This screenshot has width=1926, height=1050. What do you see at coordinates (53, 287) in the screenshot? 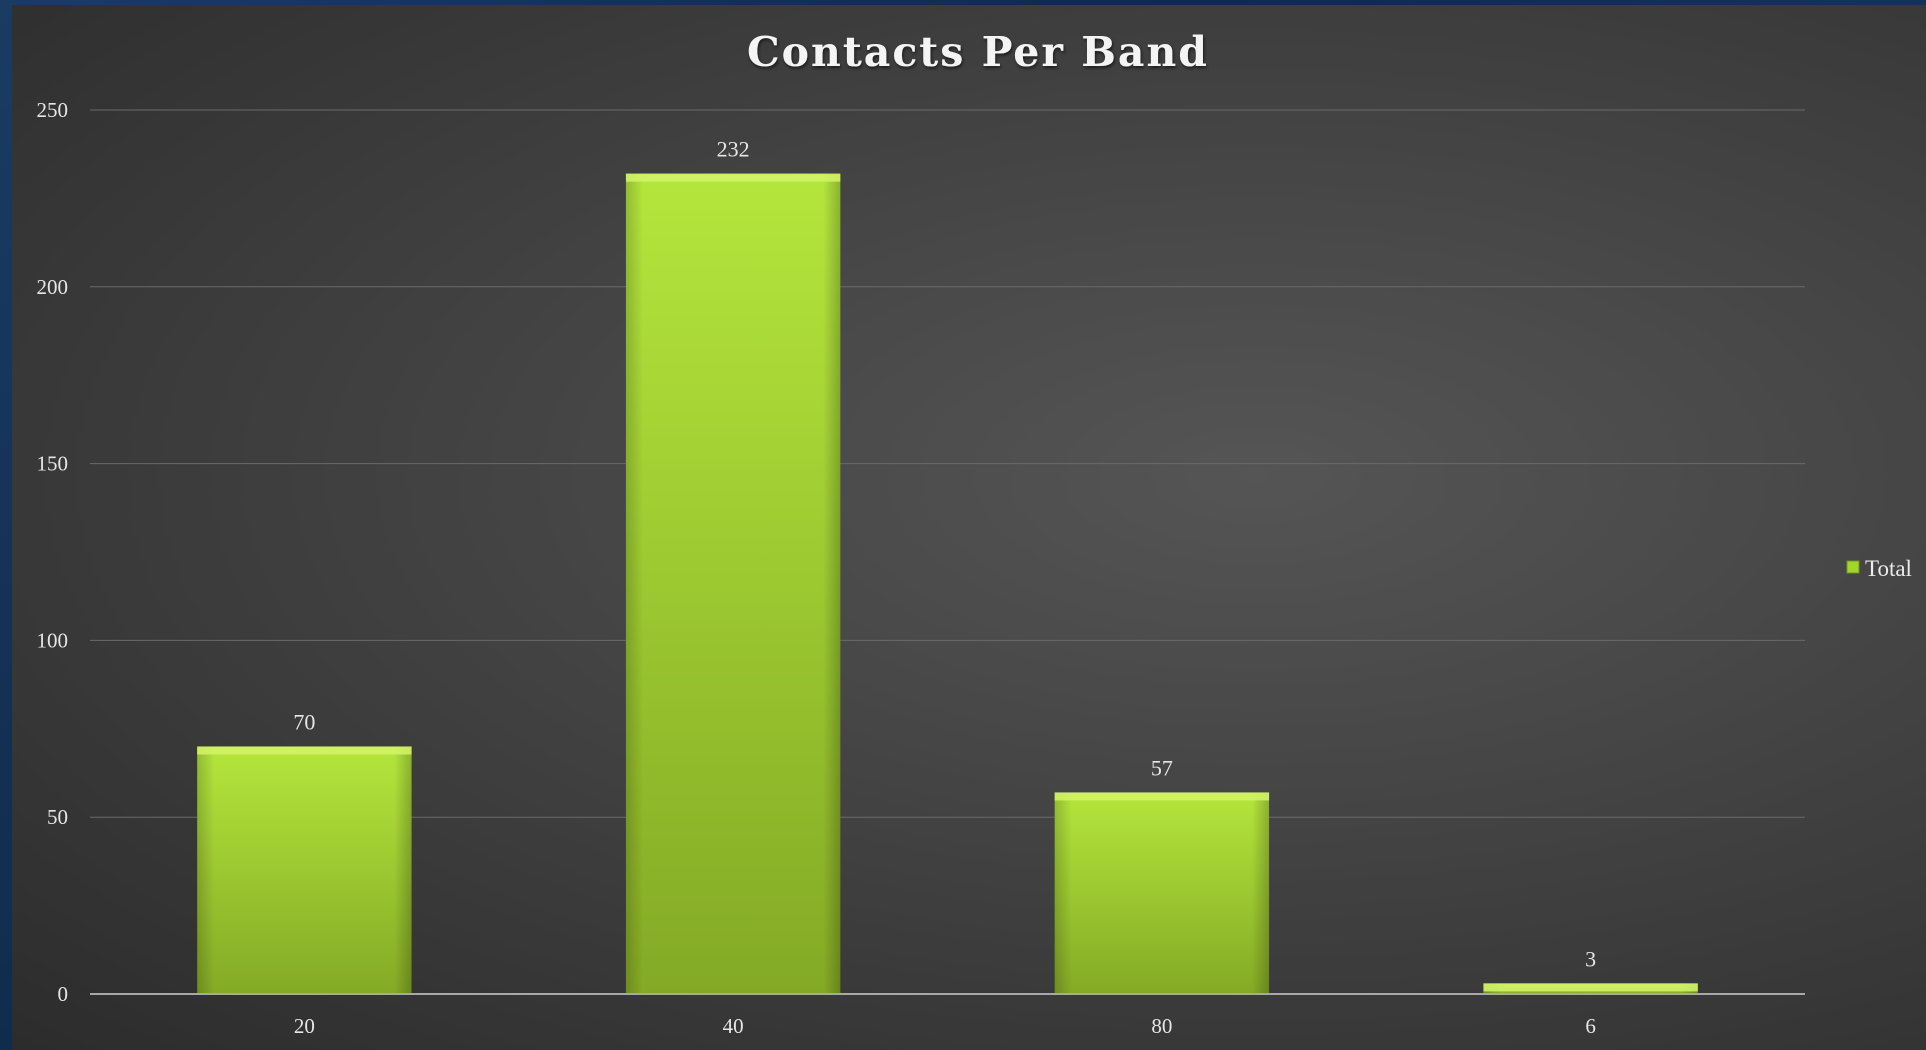
I see `y-tick-label: 200` at bounding box center [53, 287].